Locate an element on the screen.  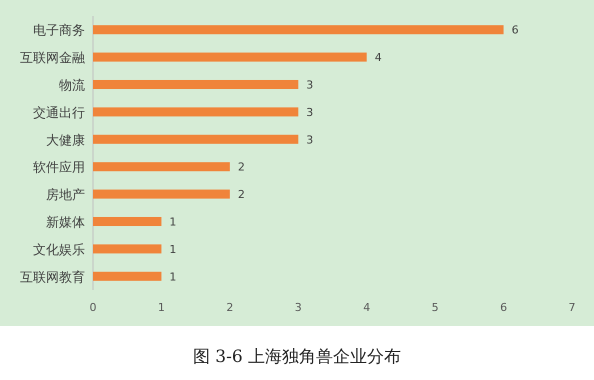
y-tick-label: 互联网金融 is located at coordinates (52, 58).